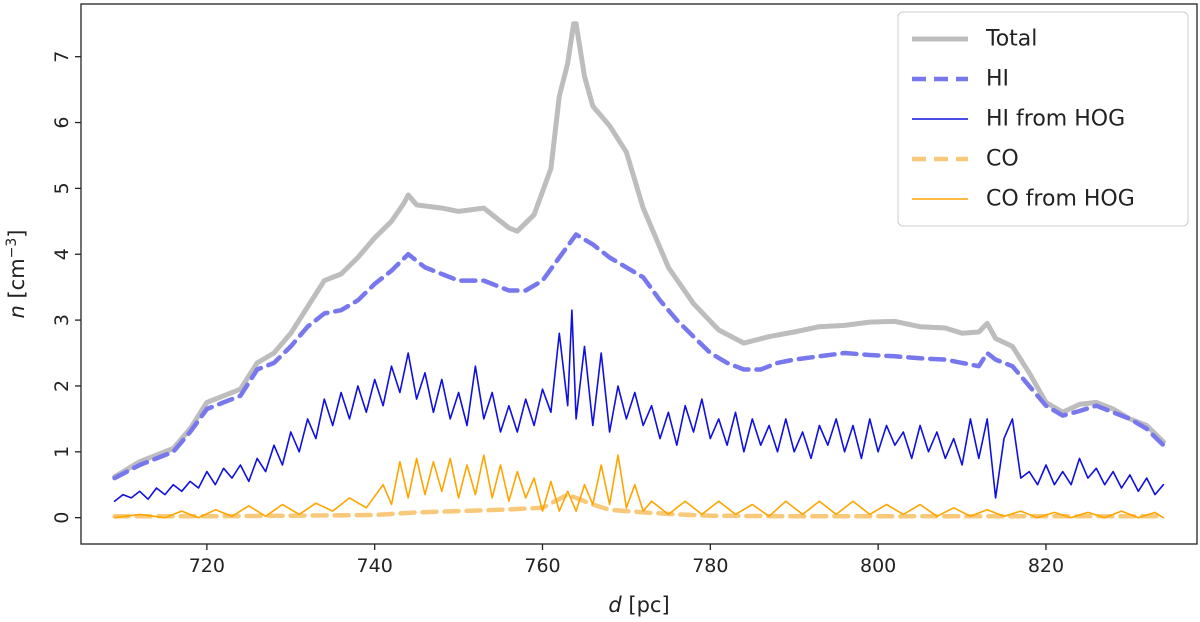  What do you see at coordinates (17, 311) in the screenshot?
I see `y-axis-label-italic: n` at bounding box center [17, 311].